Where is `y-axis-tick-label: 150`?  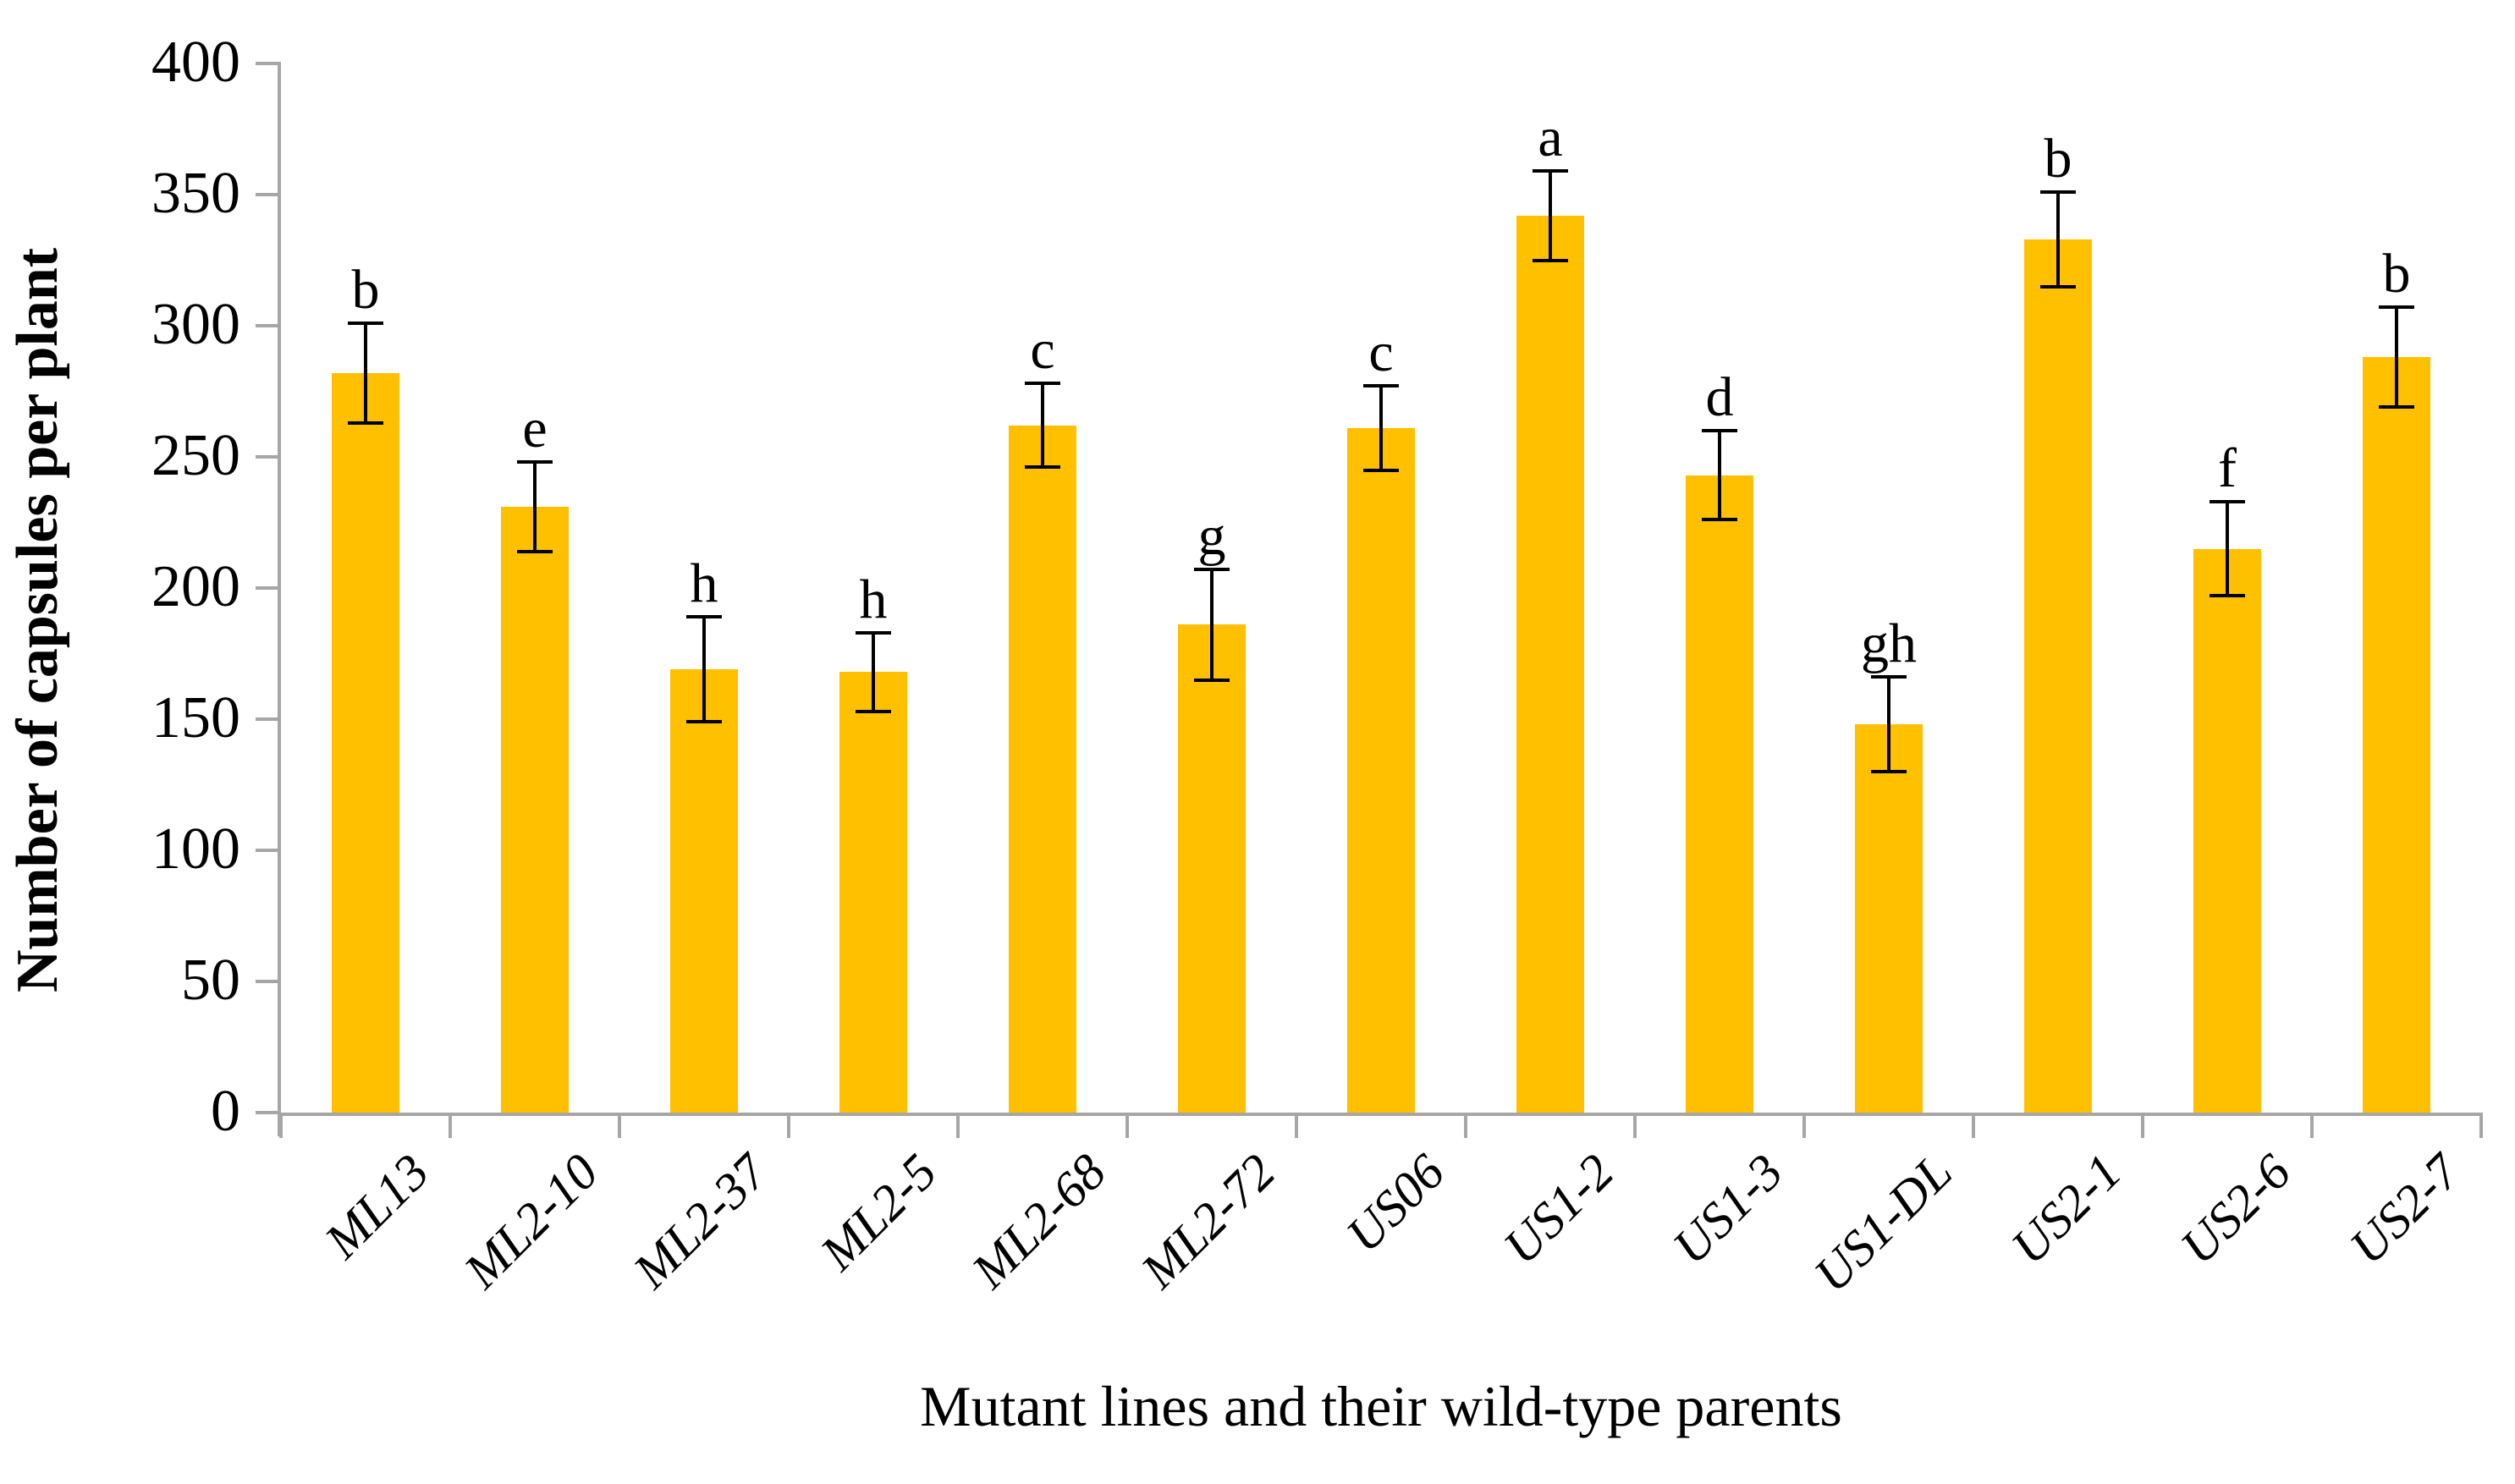
y-axis-tick-label: 150 is located at coordinates (196, 717).